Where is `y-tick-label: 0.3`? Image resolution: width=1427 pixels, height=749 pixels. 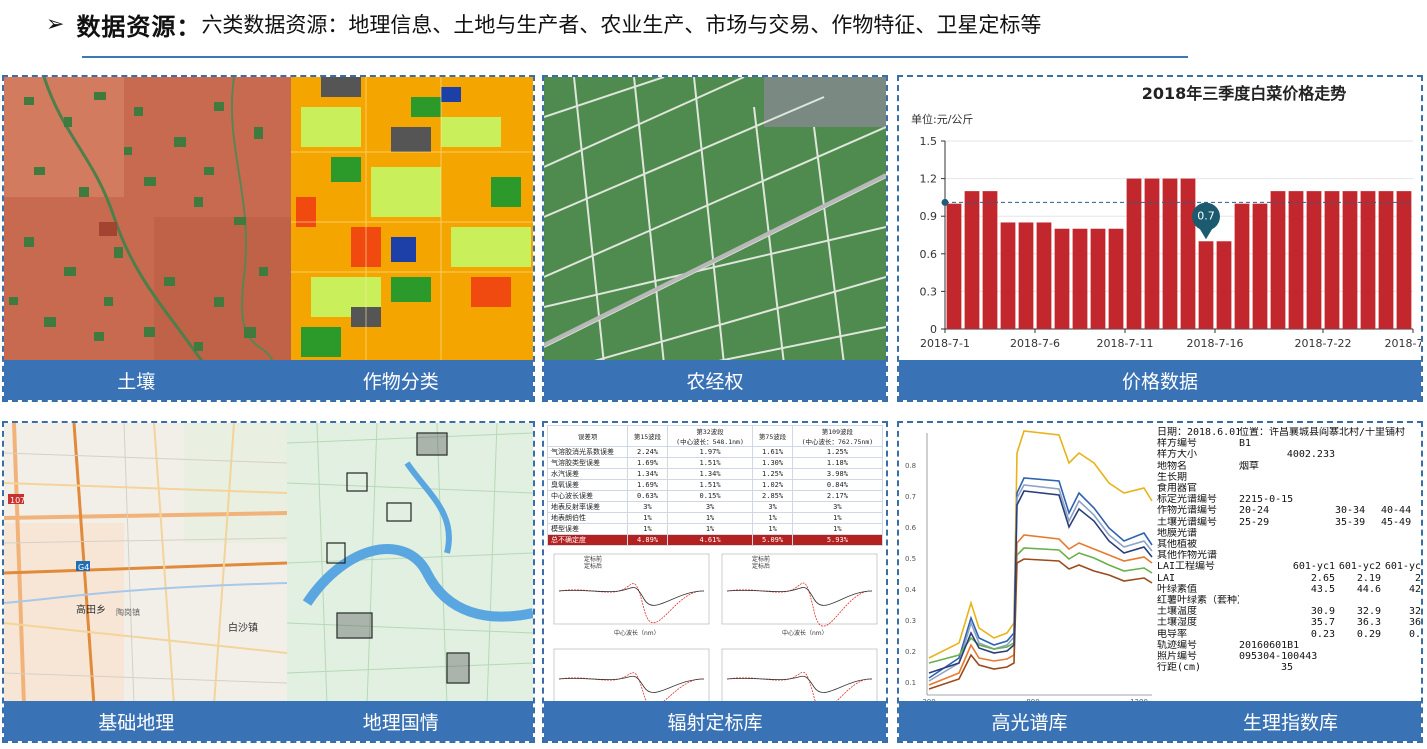 y-tick-label: 0.3 is located at coordinates (929, 291).